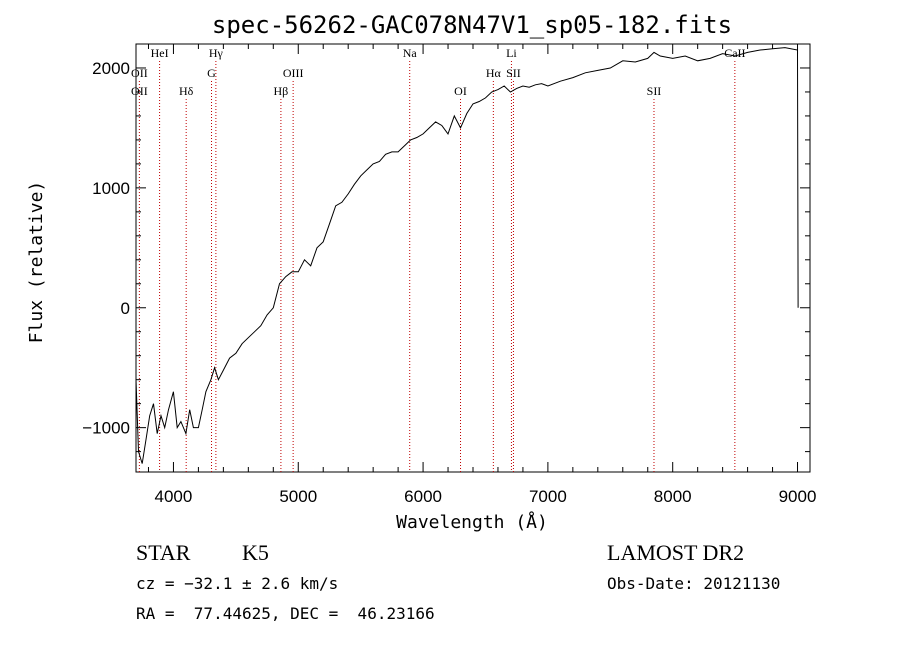 The width and height of the screenshot is (900, 649). Describe the element at coordinates (472, 522) in the screenshot. I see `x-axis-label: Wavelength (Å)` at that location.